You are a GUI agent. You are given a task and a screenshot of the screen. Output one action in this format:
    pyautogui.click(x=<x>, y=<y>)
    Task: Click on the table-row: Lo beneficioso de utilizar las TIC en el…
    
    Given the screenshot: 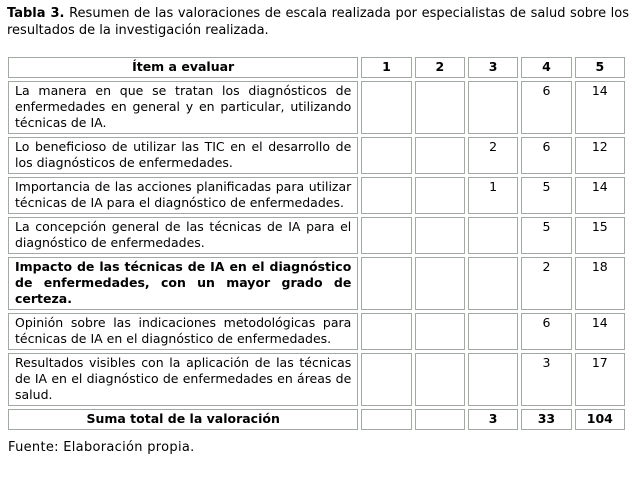 What is the action you would take?
    pyautogui.click(x=316, y=155)
    